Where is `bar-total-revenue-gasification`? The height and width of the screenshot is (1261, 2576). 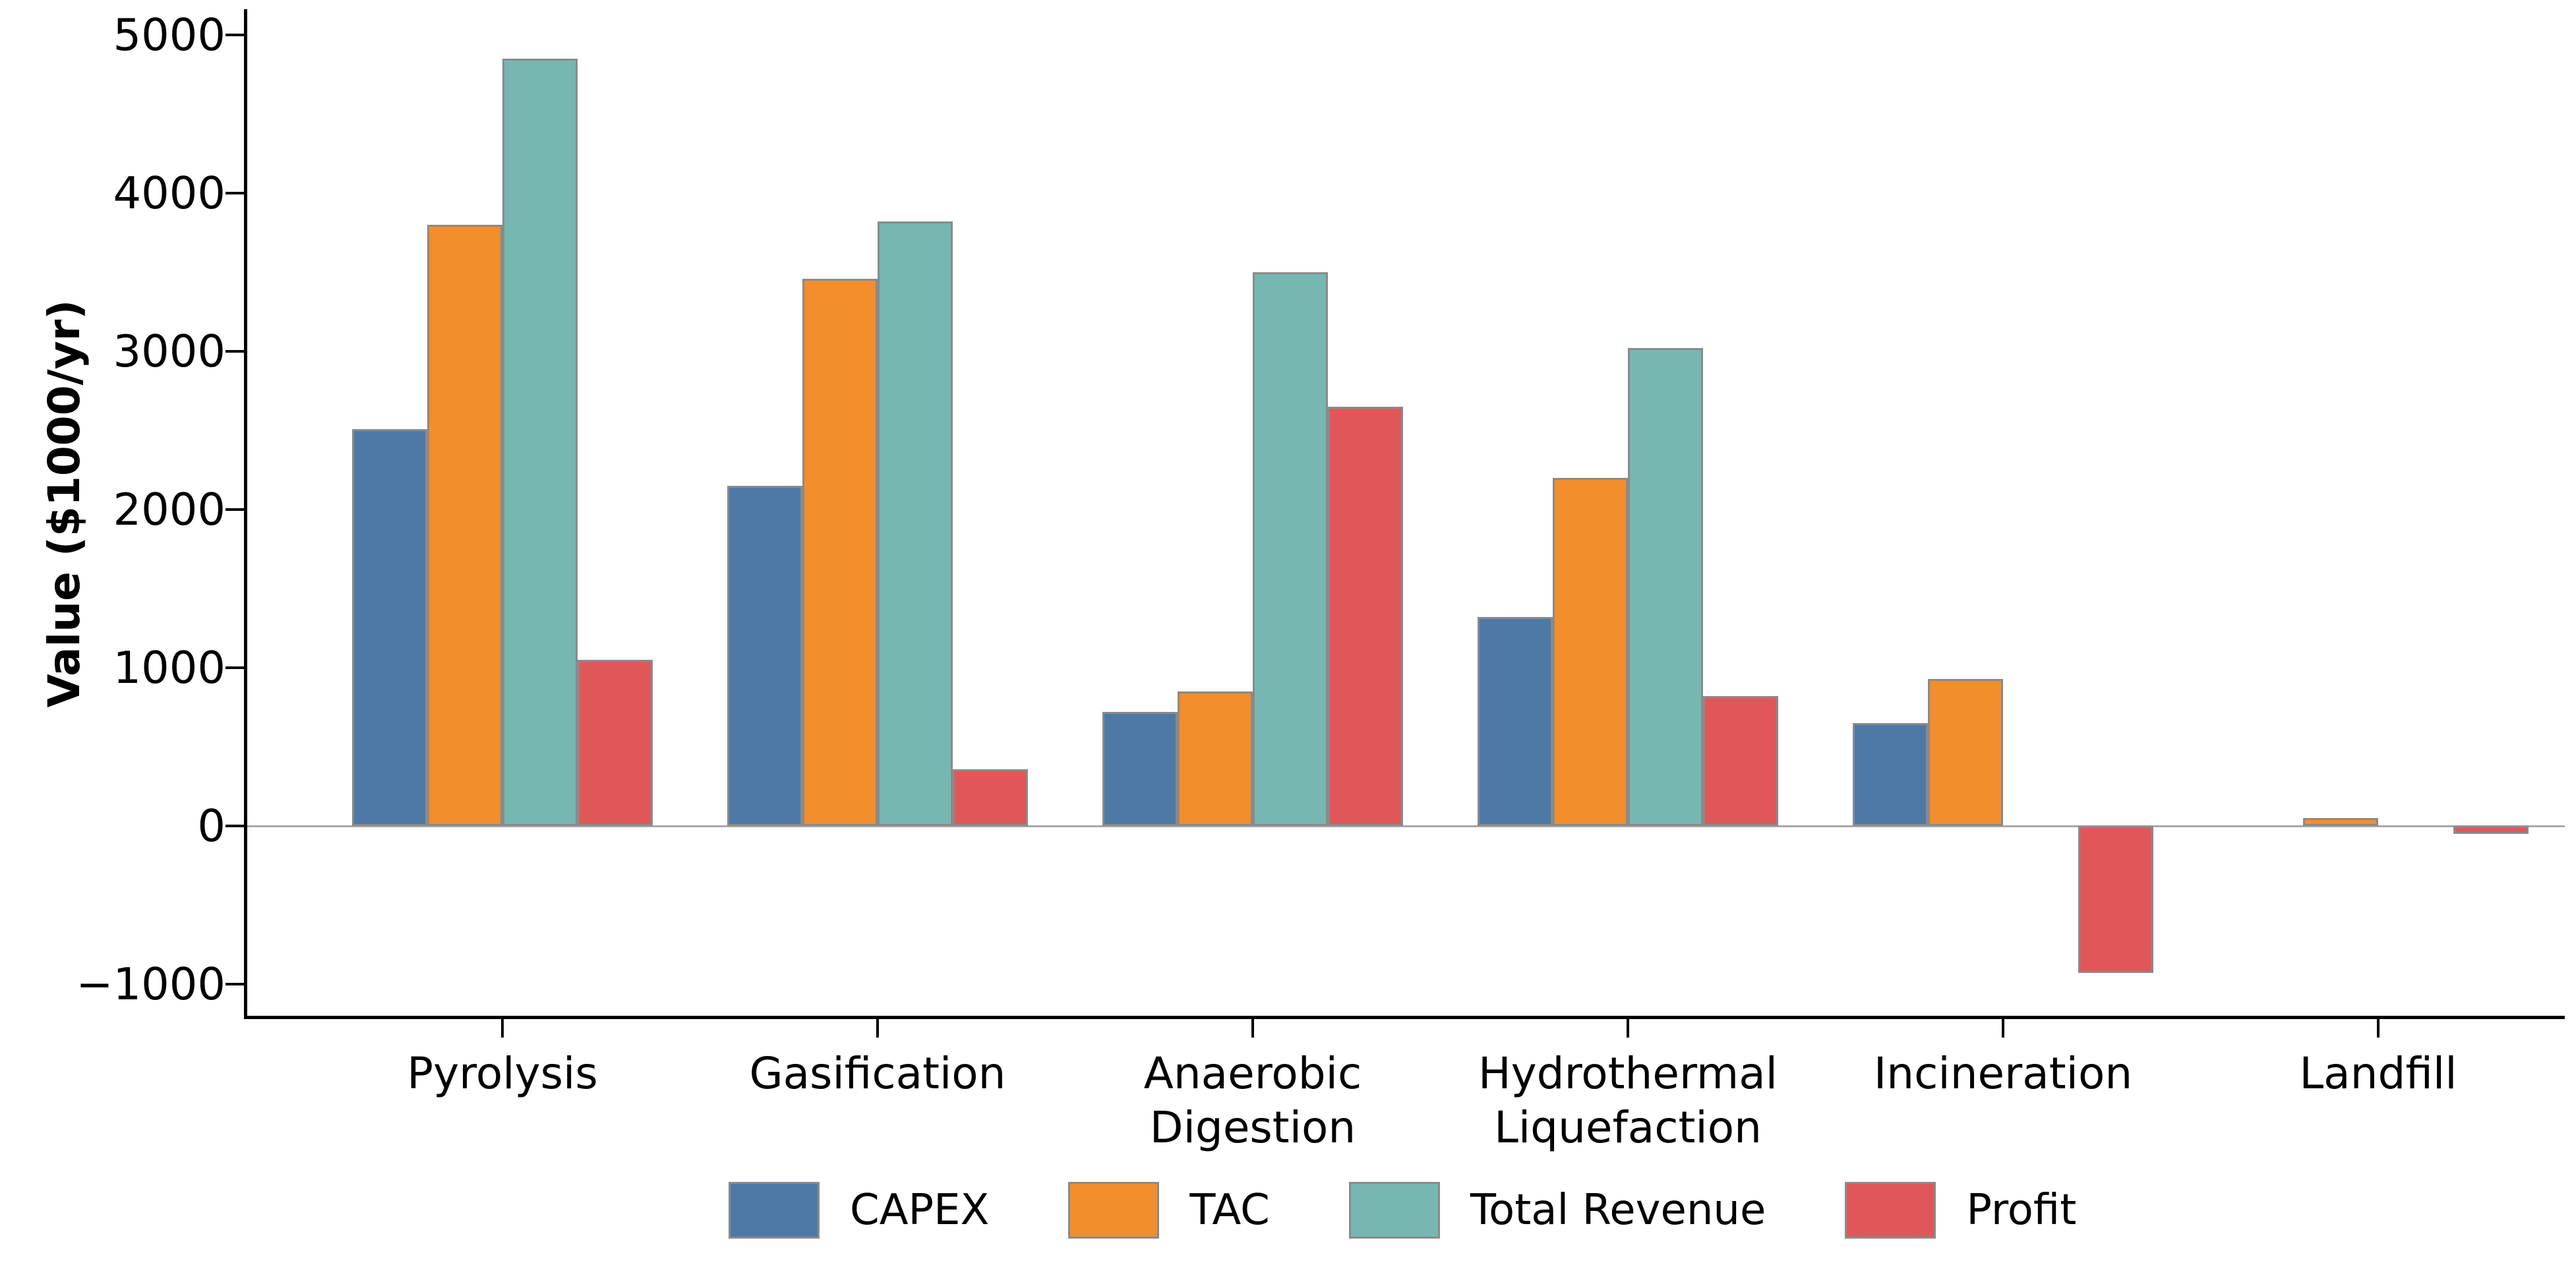
bar-total-revenue-gasification is located at coordinates (916, 523).